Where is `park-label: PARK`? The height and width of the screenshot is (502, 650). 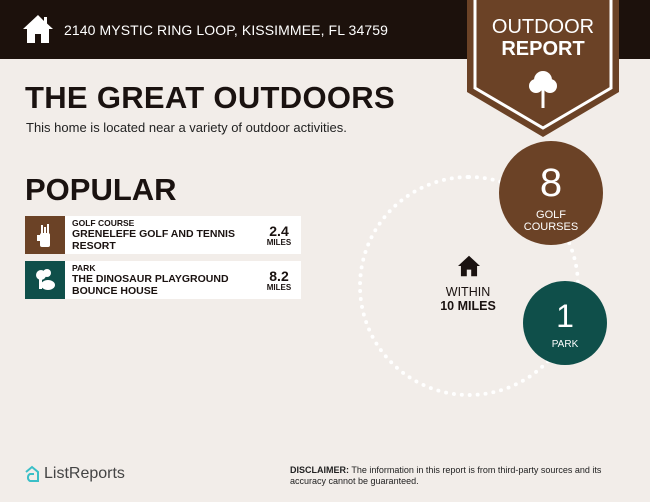
park-label: PARK is located at coordinates (565, 344).